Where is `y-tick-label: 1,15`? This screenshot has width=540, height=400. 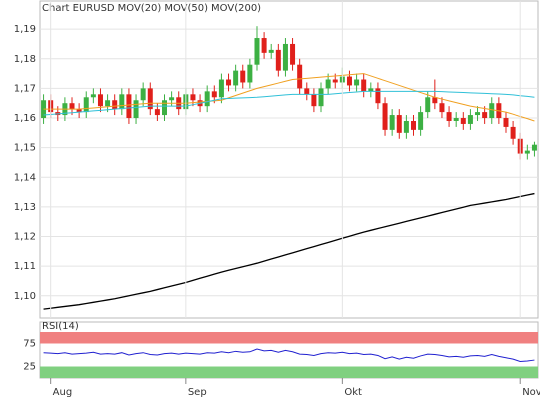
y-tick-label: 1,15 is located at coordinates (25, 148).